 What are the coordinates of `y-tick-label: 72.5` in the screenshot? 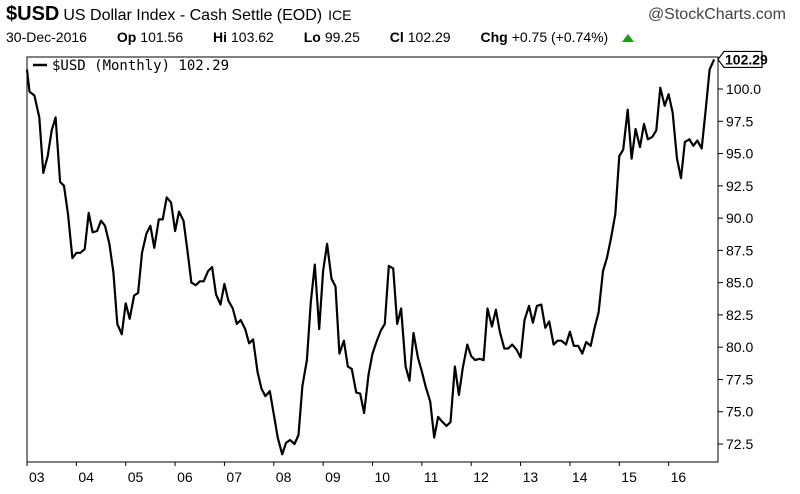 It's located at (739, 444).